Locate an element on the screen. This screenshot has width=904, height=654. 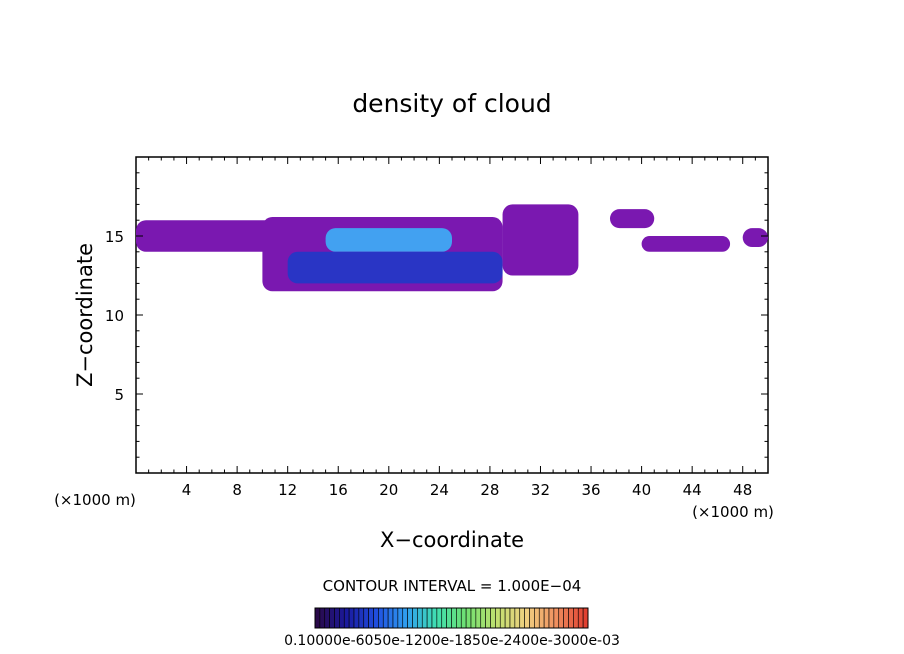
x-tick-label: 28 is located at coordinates (489, 490).